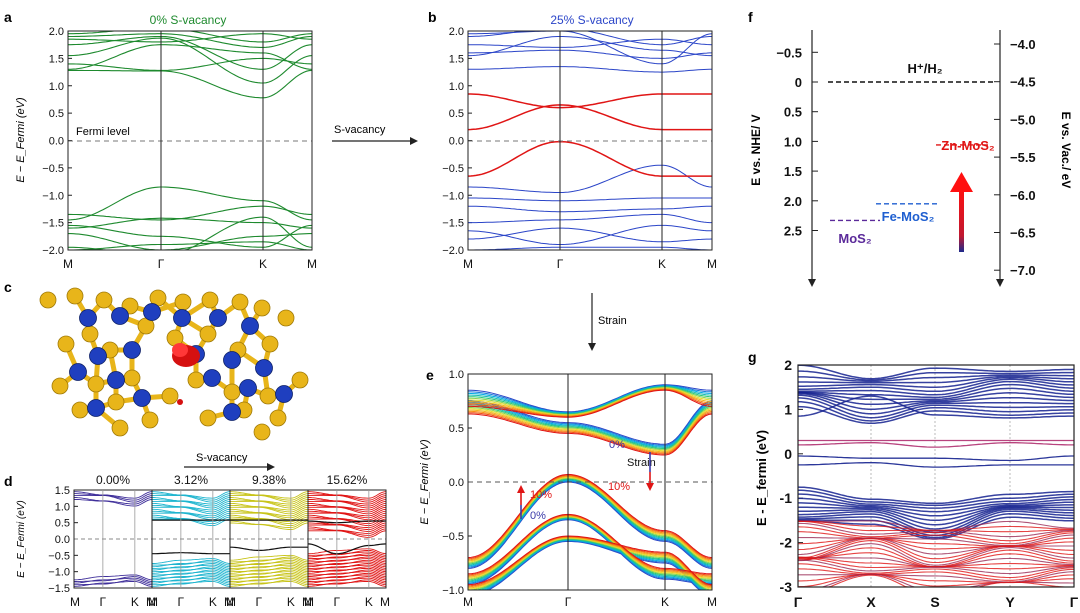 Image resolution: width=1080 pixels, height=613 pixels. Describe the element at coordinates (788, 454) in the screenshot. I see `panel-g-y-tick-label: 0` at that location.